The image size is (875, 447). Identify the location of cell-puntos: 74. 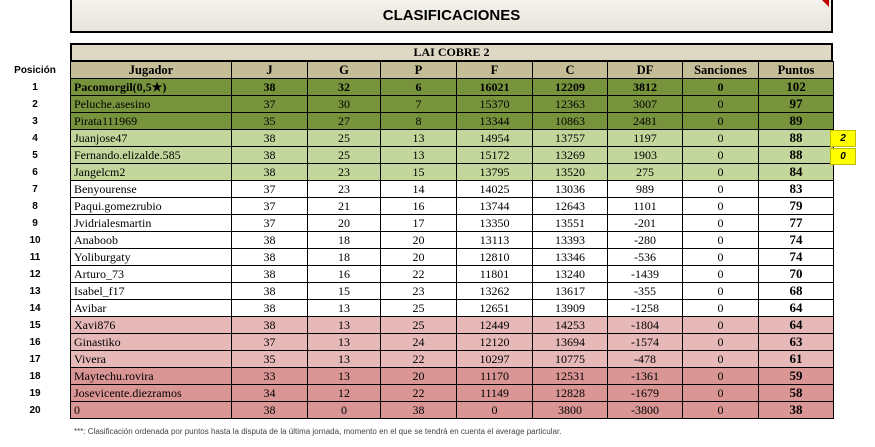
(796, 257).